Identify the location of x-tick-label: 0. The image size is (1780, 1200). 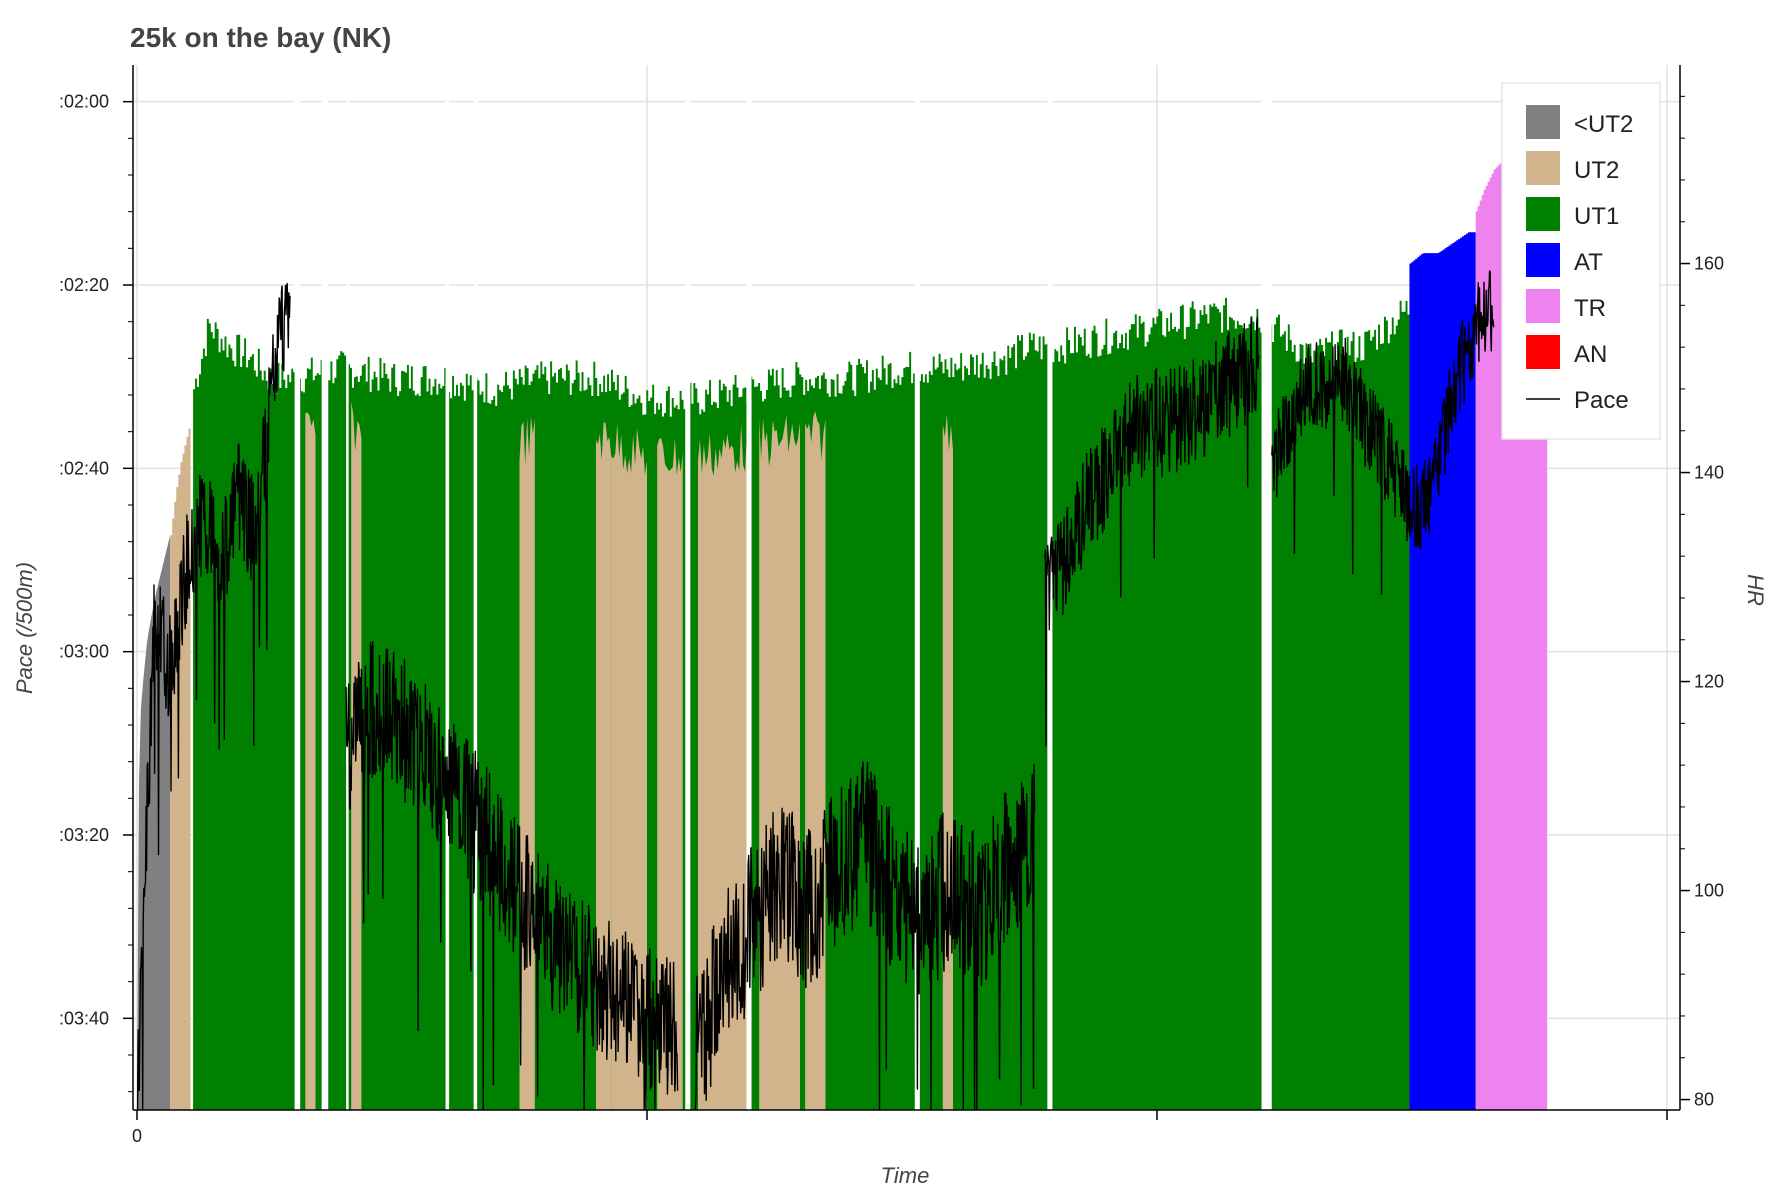
(137, 1136).